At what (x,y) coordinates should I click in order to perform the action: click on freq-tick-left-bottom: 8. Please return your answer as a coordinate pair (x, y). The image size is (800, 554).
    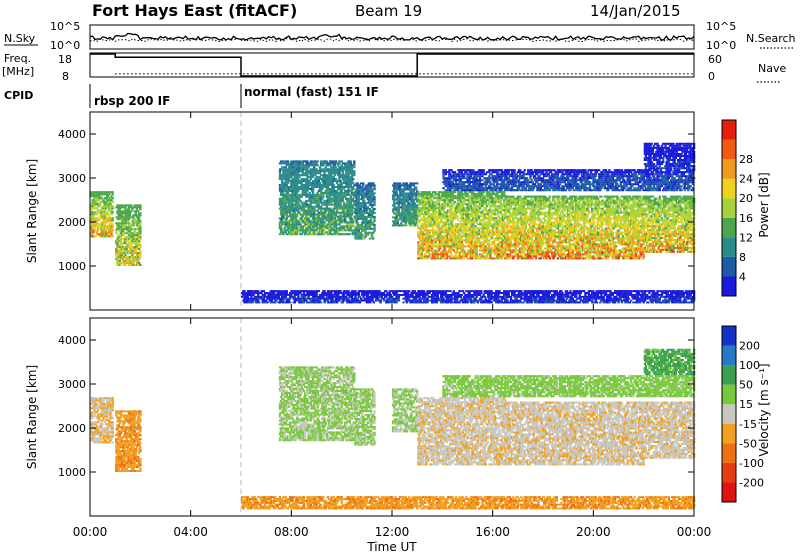
    Looking at the image, I should click on (65, 76).